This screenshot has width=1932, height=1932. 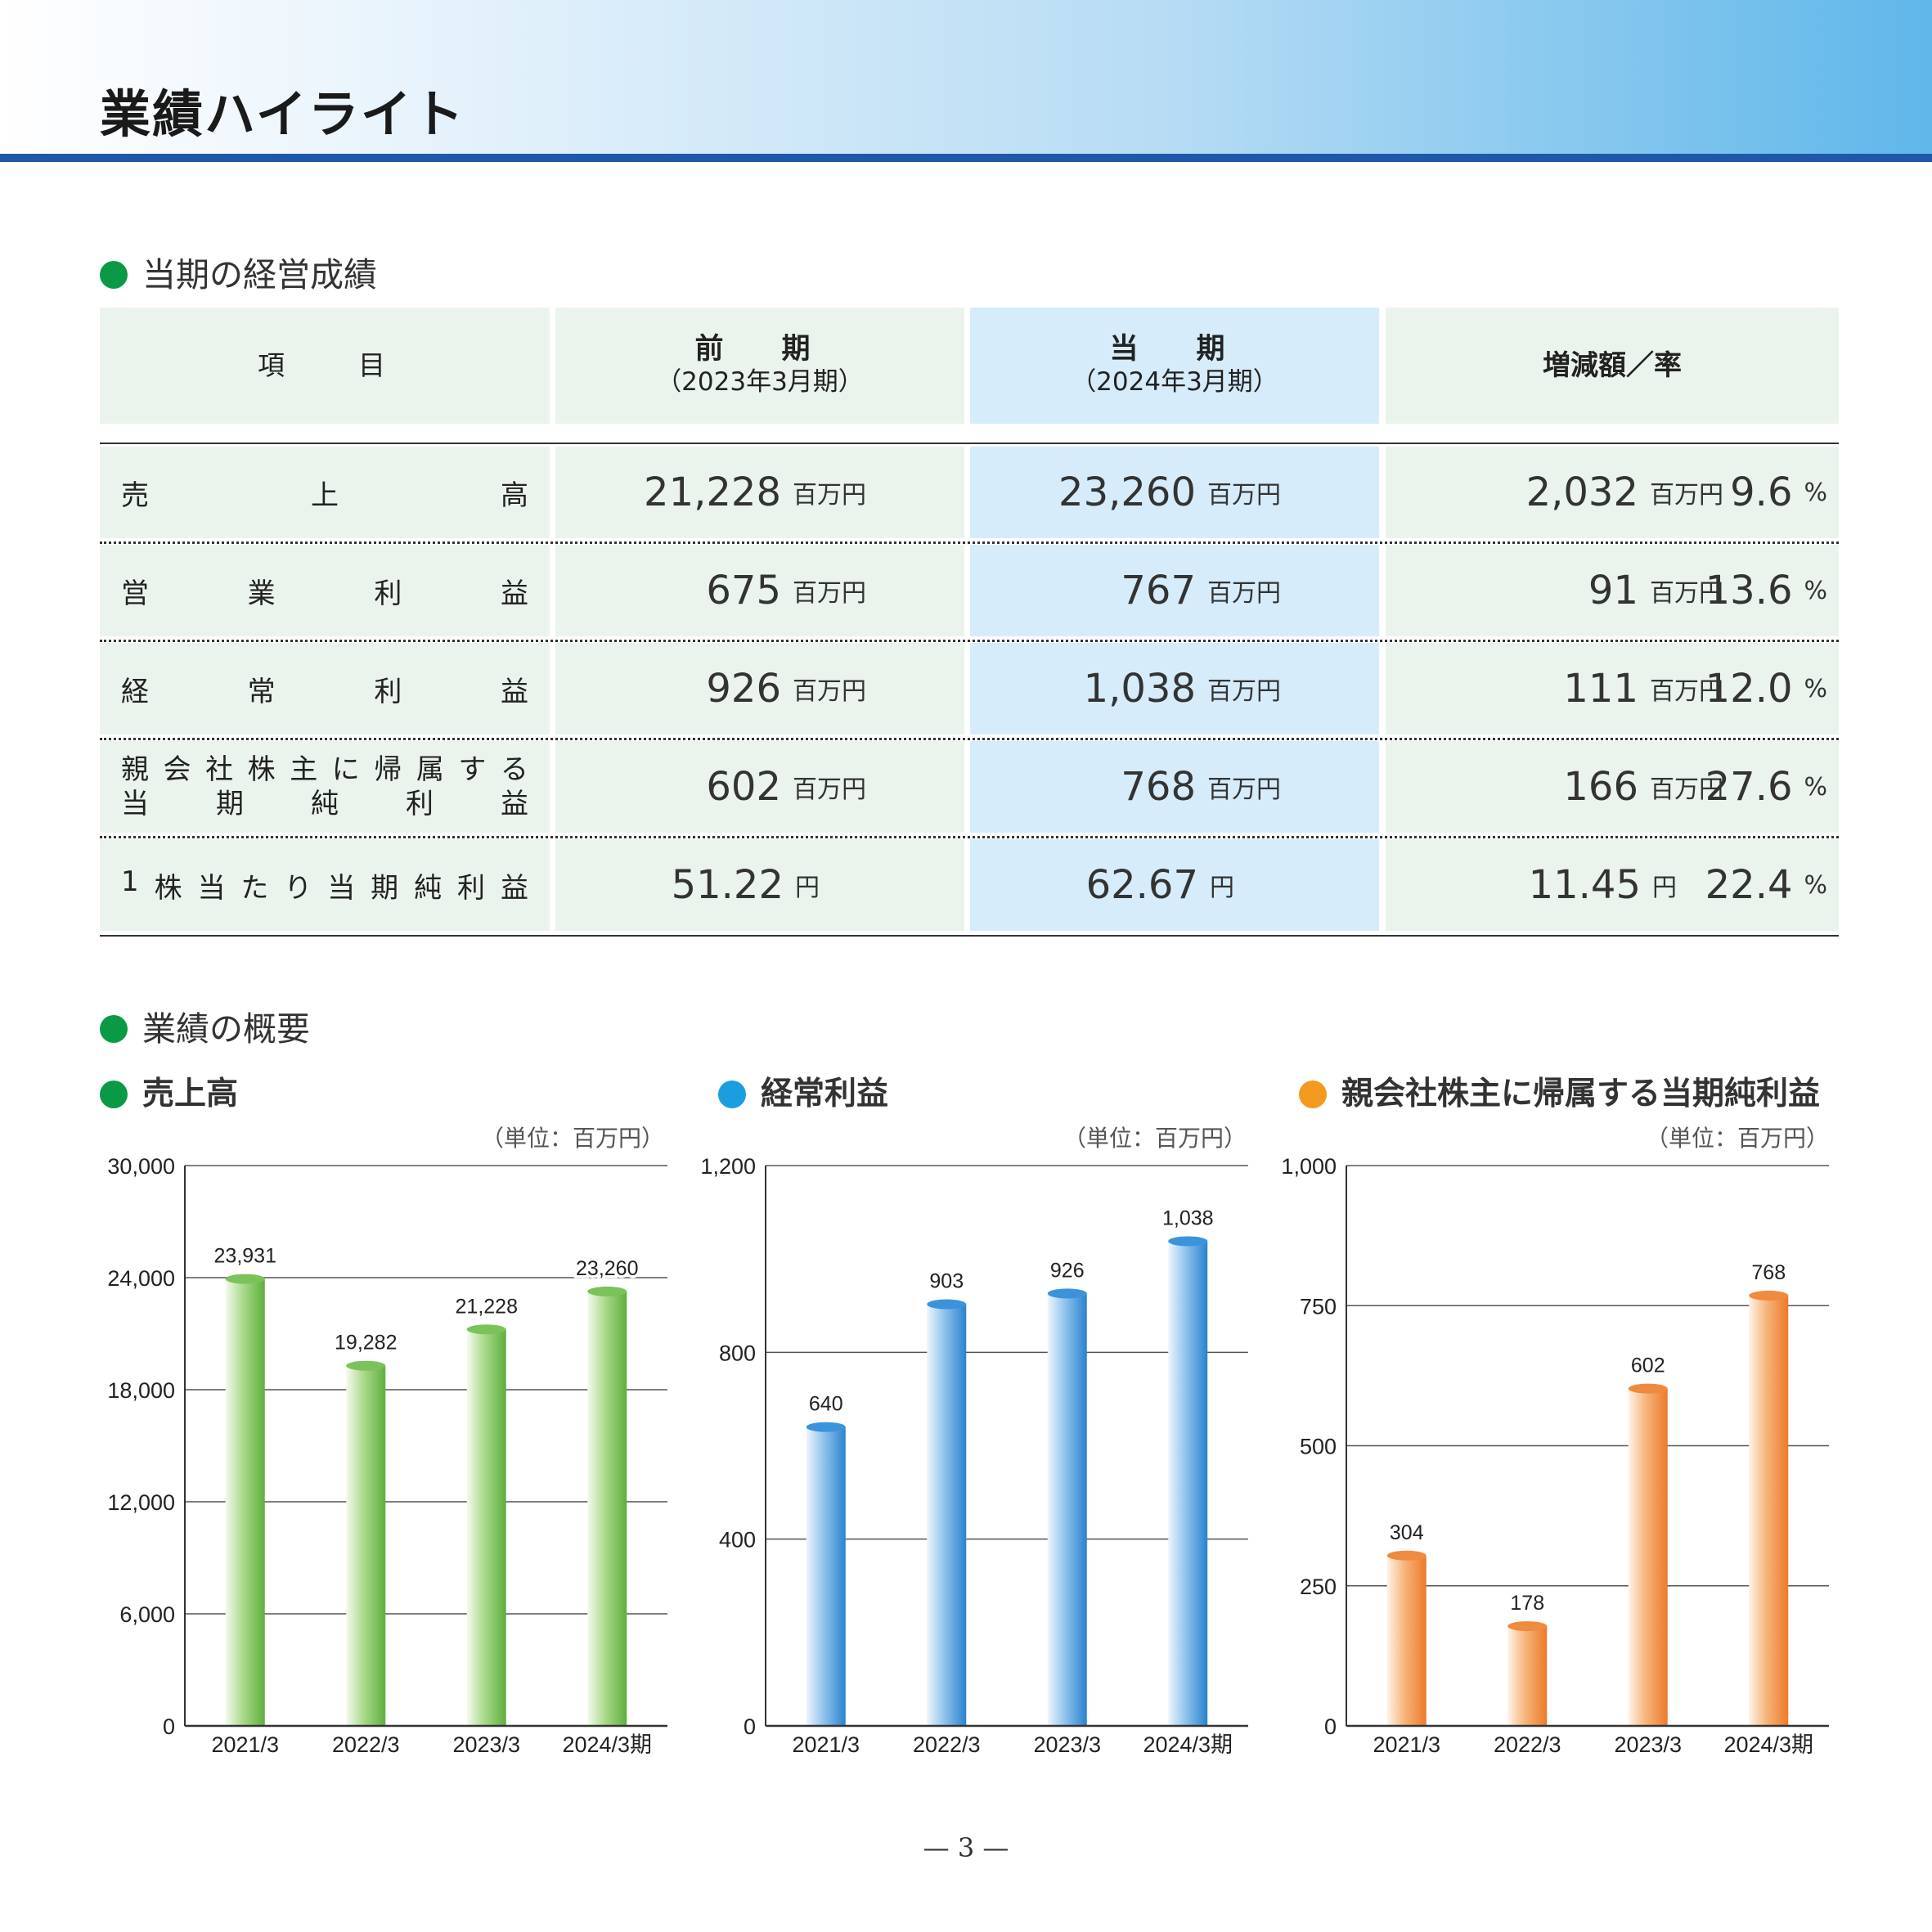 What do you see at coordinates (1613, 493) in the screenshot?
I see `change-cell: 2,032 百万円 9.6%` at bounding box center [1613, 493].